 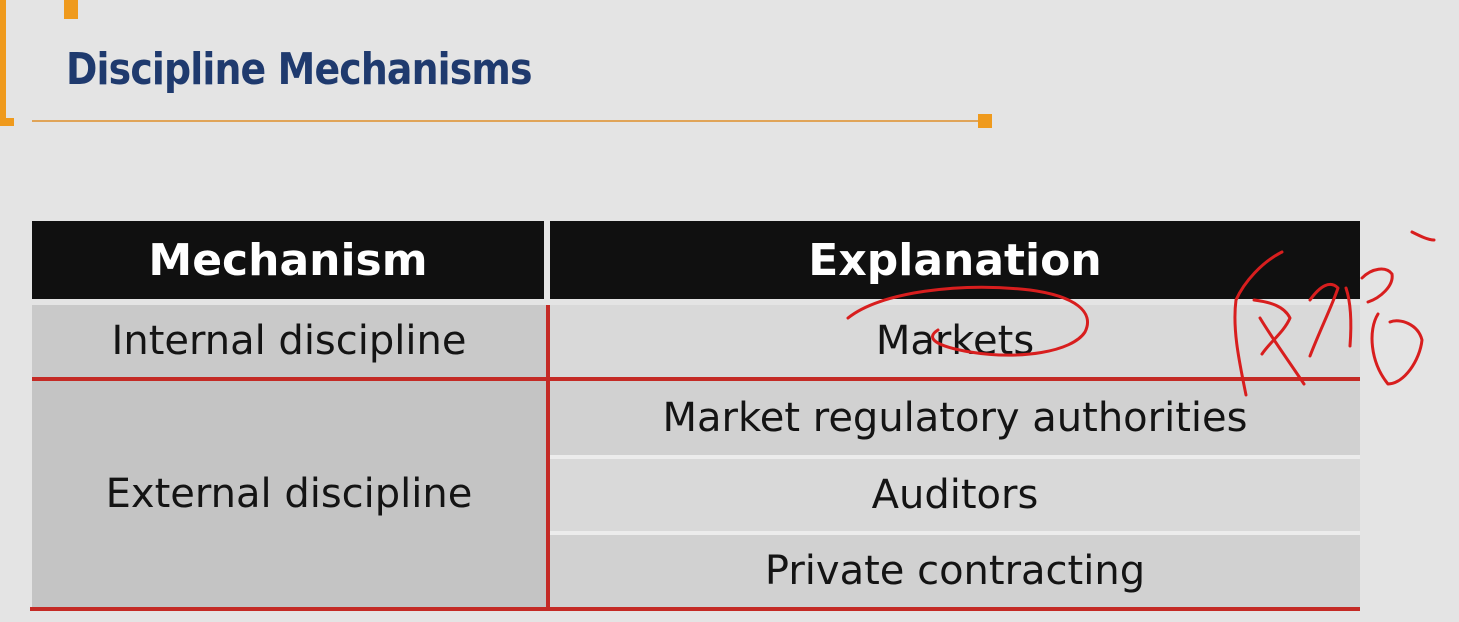 What do you see at coordinates (548, 456) in the screenshot?
I see `column-divider` at bounding box center [548, 456].